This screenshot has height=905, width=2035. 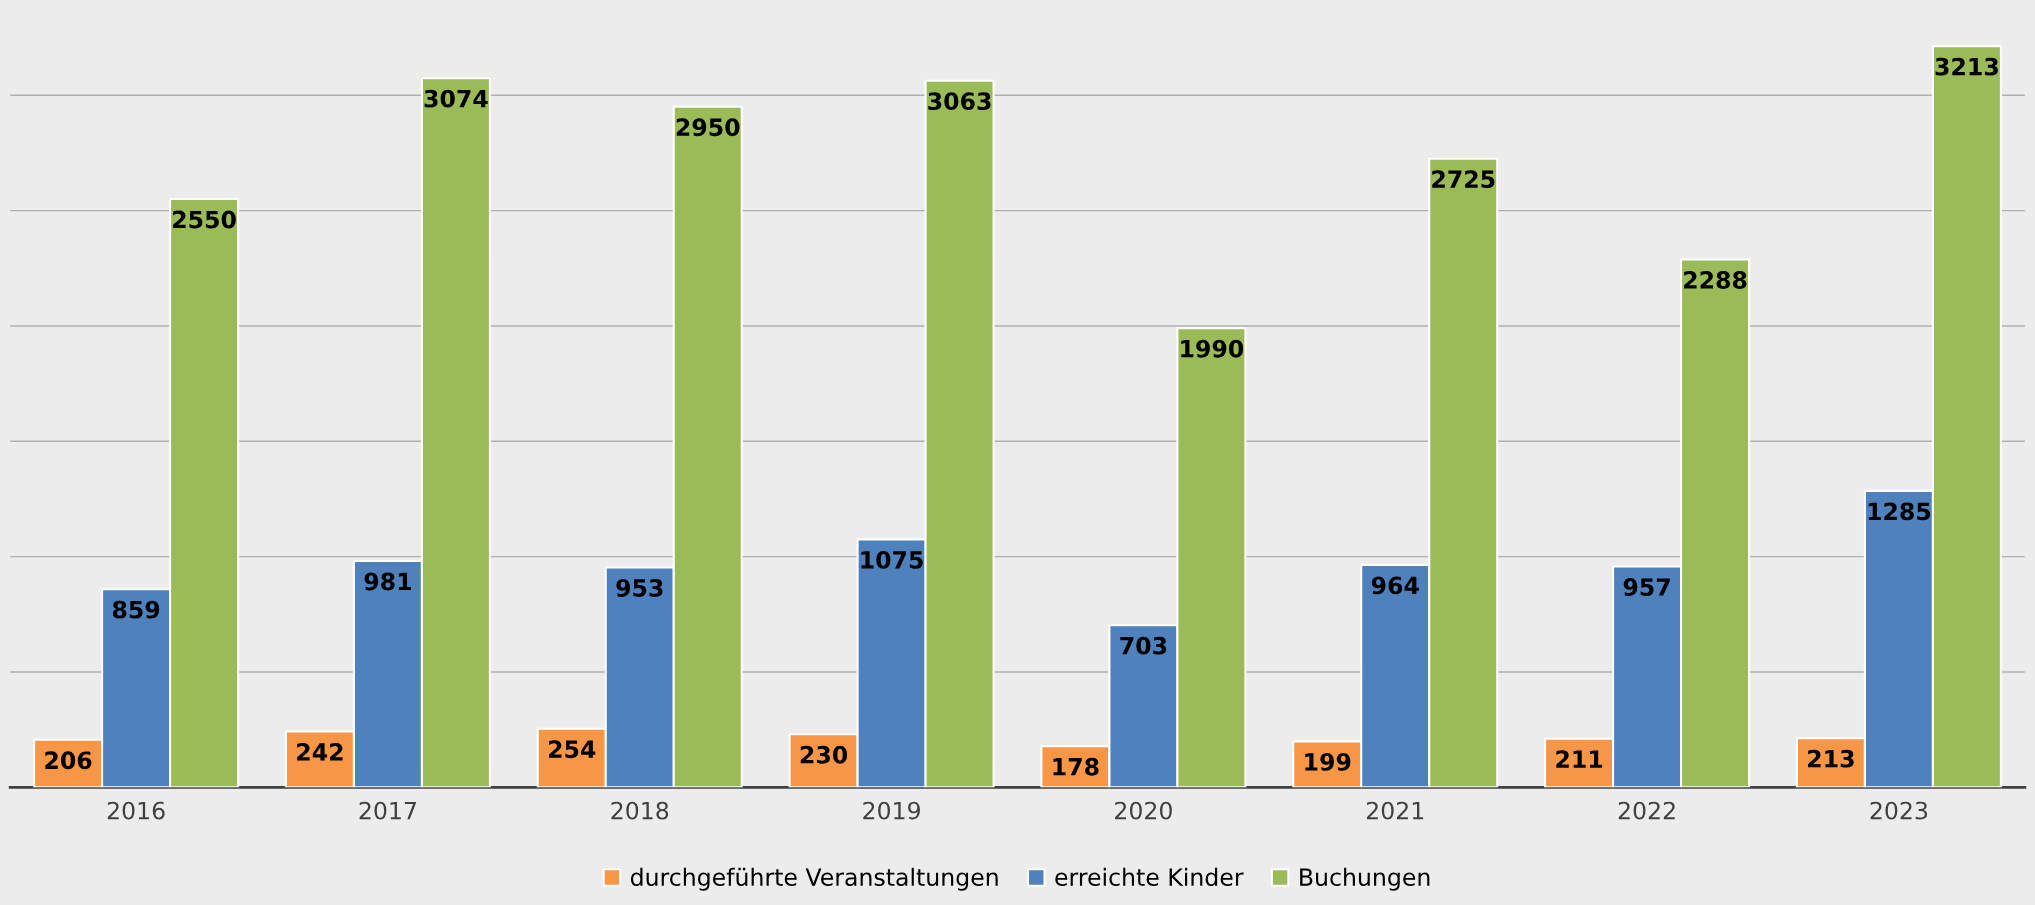 I want to click on x-tick-label: 2020, so click(x=1143, y=810).